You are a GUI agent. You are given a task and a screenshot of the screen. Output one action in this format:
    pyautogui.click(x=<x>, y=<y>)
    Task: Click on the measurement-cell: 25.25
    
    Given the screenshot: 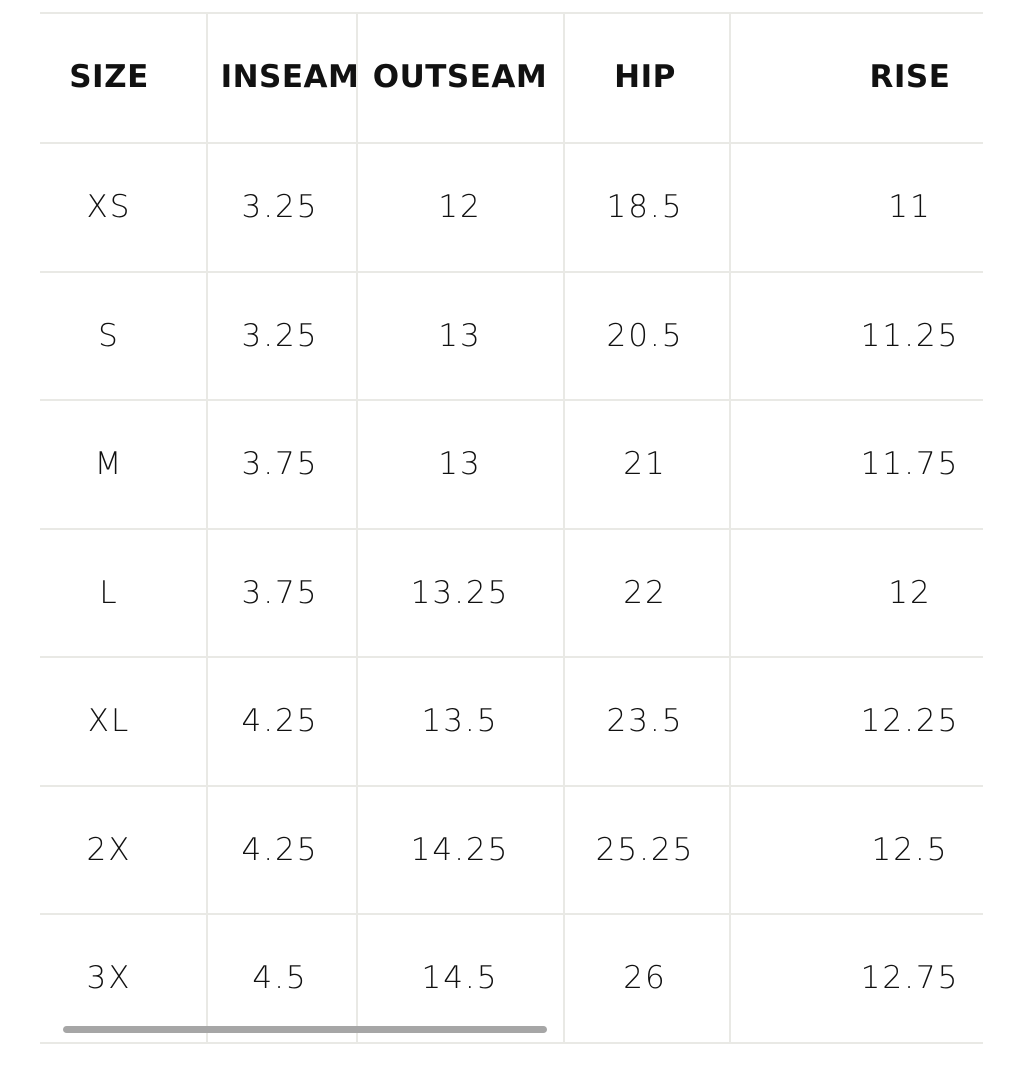 What is the action you would take?
    pyautogui.click(x=645, y=849)
    